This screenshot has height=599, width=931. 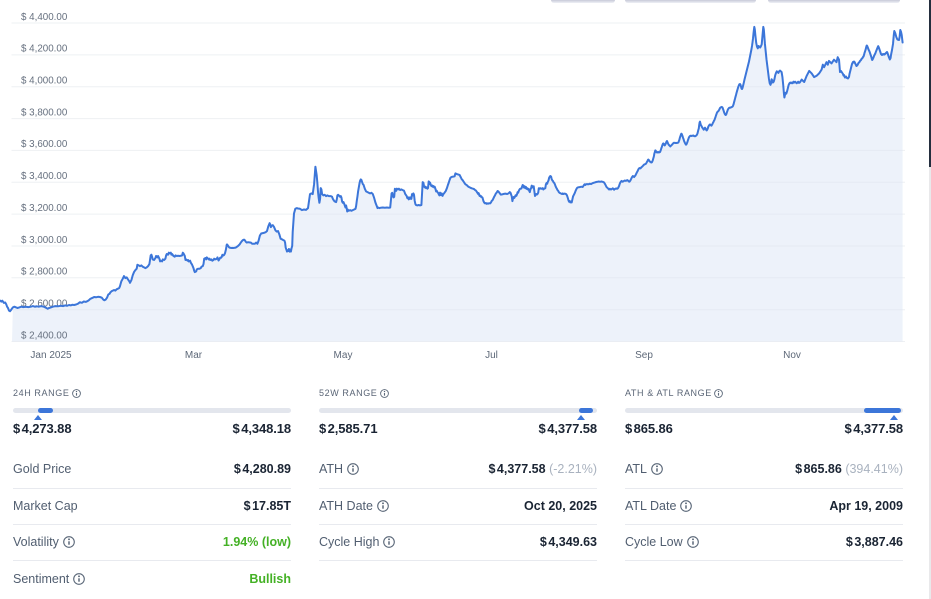 What do you see at coordinates (44, 240) in the screenshot?
I see `svg-text: $ 3,000.00` at bounding box center [44, 240].